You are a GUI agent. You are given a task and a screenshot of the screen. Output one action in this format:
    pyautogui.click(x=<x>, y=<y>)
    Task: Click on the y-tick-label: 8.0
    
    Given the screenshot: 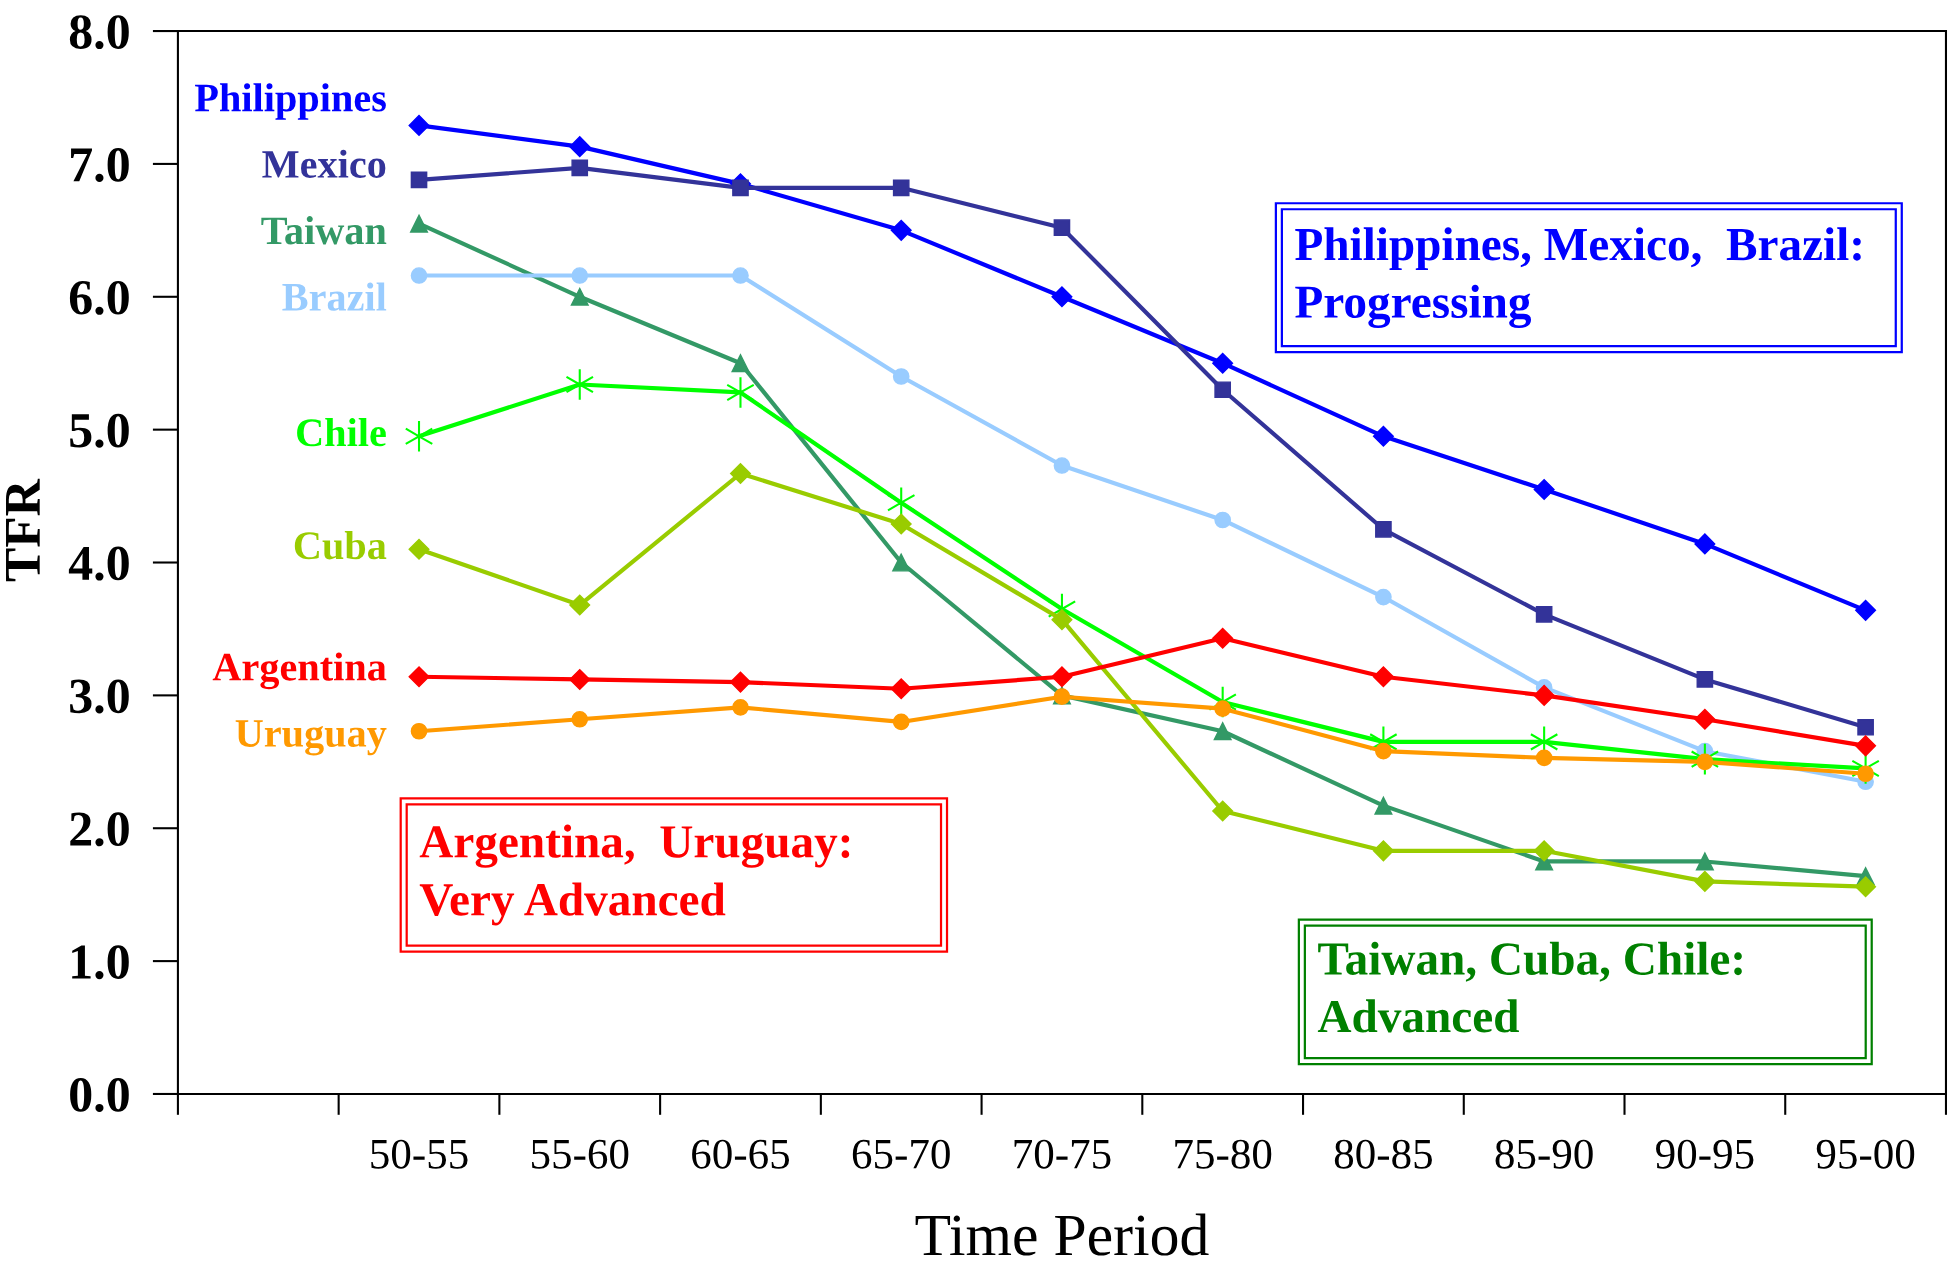 What is the action you would take?
    pyautogui.click(x=99, y=32)
    